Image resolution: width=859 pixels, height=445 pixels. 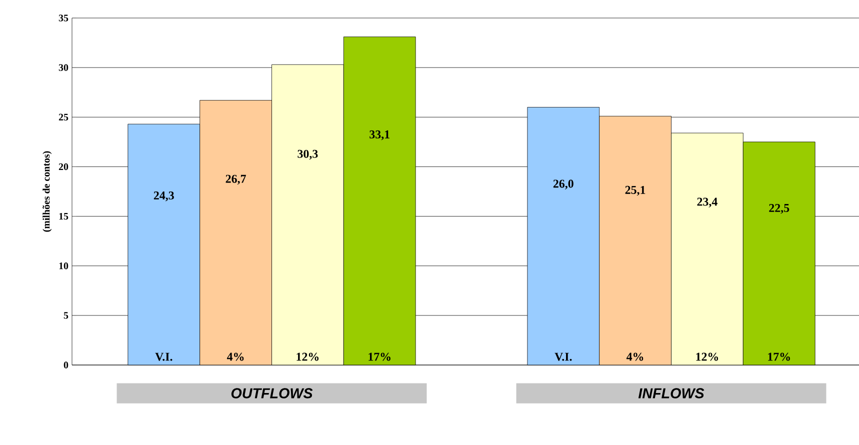 What do you see at coordinates (707, 203) in the screenshot?
I see `data-label: 23,4` at bounding box center [707, 203].